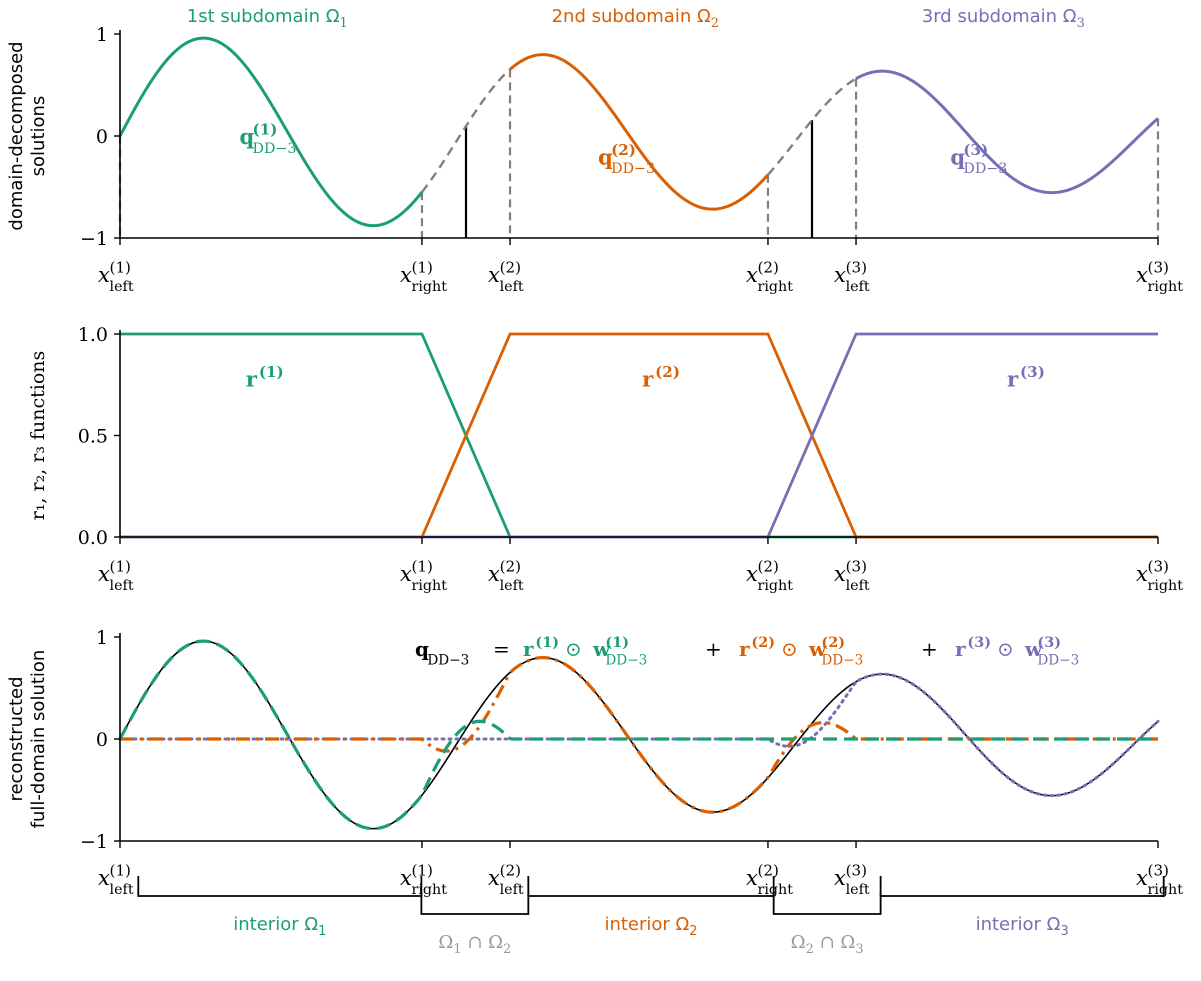 This screenshot has width=1201, height=981. I want to click on brace-label: Ω2 ∩ Ω3, so click(827, 944).